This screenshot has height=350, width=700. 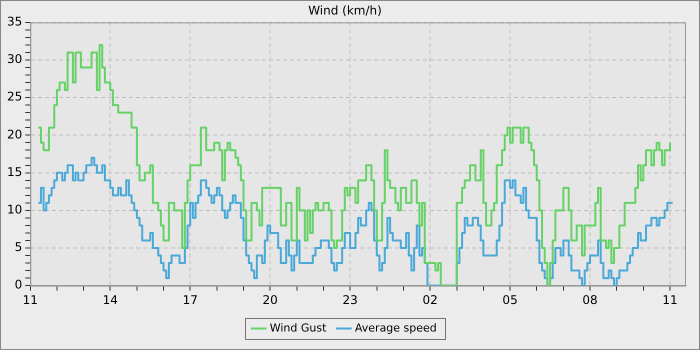 What do you see at coordinates (299, 327) in the screenshot?
I see `legend-label: Wind Gust` at bounding box center [299, 327].